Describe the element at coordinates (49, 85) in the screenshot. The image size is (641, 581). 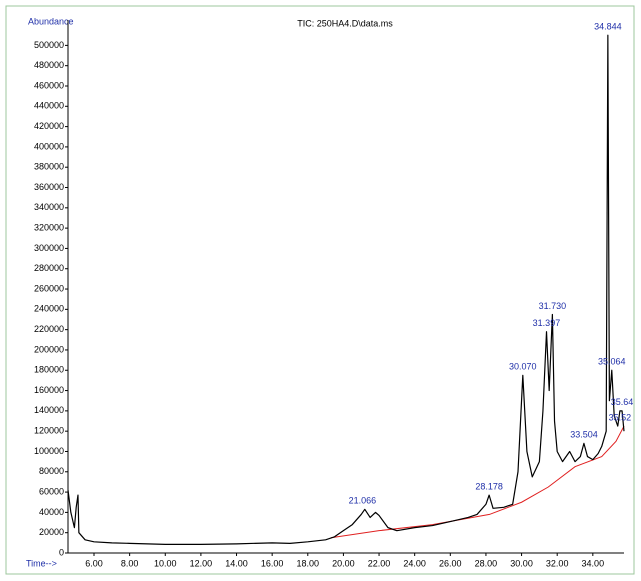
I see `y-tick-label: 460000` at that location.